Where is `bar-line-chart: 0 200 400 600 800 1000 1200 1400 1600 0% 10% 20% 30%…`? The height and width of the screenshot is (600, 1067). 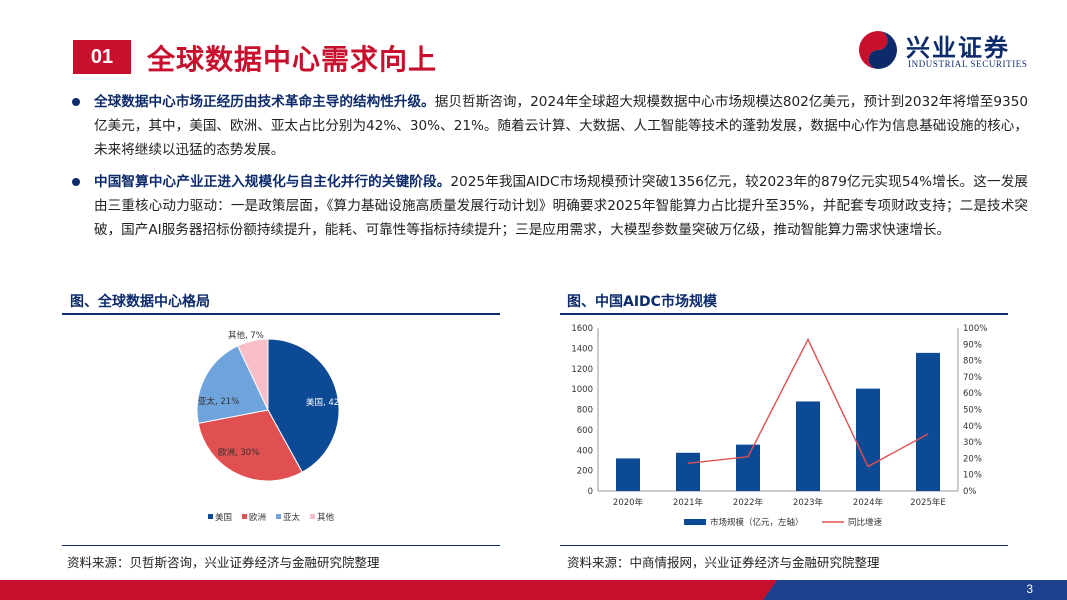
bar-line-chart: 0 200 400 600 800 1000 1200 1400 1600 0% 10% 20% 30%… is located at coordinates (779, 426).